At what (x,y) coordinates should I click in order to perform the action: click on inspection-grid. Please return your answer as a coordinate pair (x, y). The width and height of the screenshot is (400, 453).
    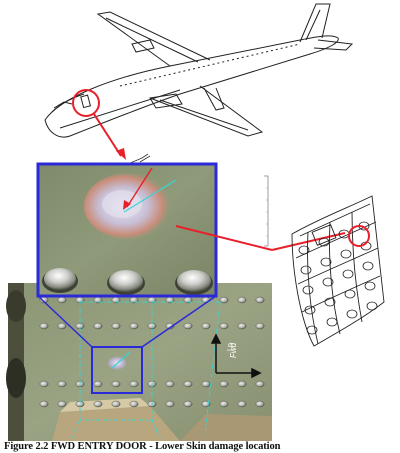
    Looking at the image, I should click on (146, 370).